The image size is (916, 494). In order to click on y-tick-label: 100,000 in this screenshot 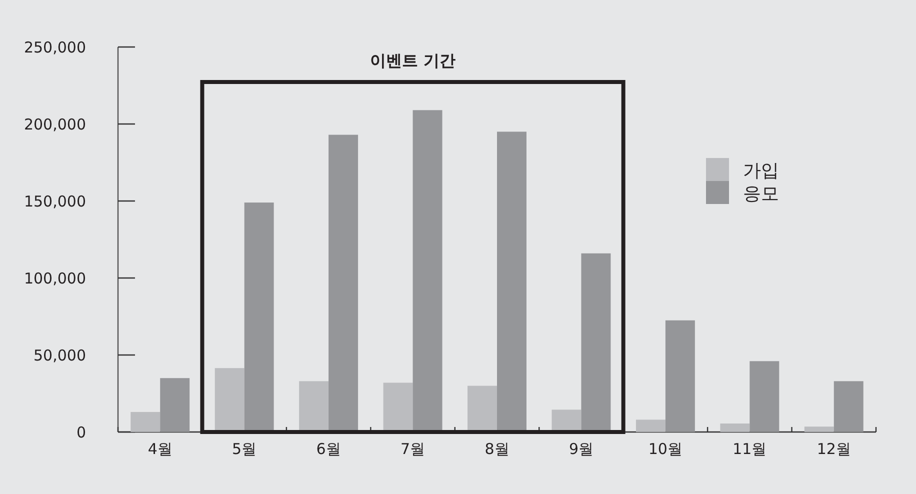, I will do `click(55, 278)`.